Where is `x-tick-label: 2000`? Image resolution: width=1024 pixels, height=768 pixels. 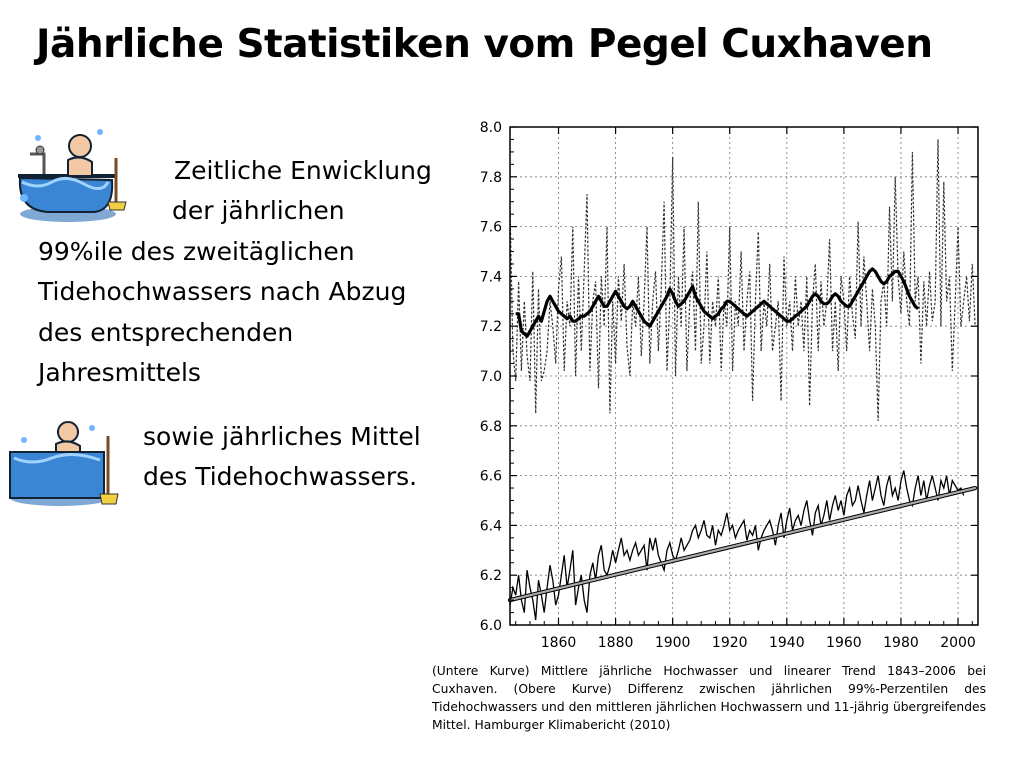
x-tick-label: 2000 is located at coordinates (958, 643).